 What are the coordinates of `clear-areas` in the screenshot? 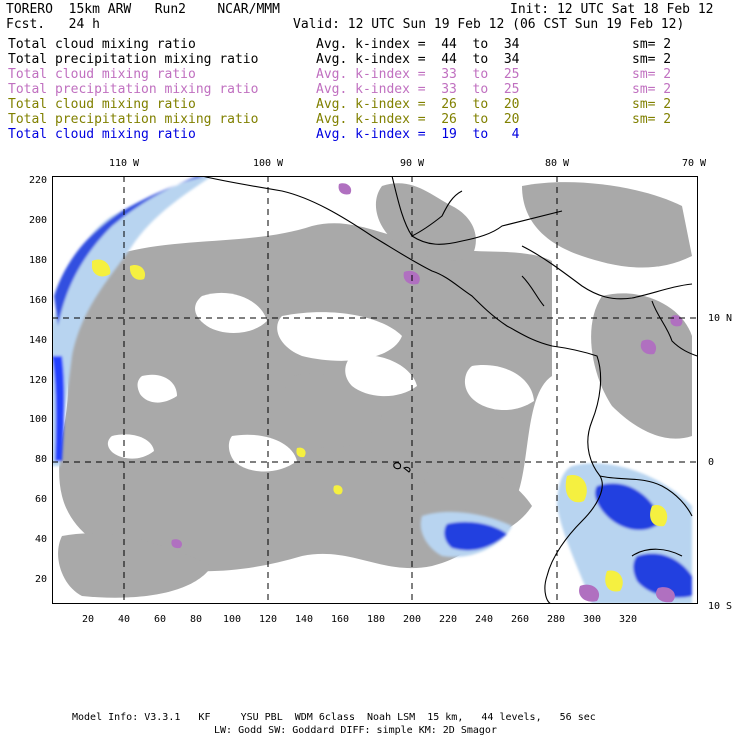 It's located at (320, 382).